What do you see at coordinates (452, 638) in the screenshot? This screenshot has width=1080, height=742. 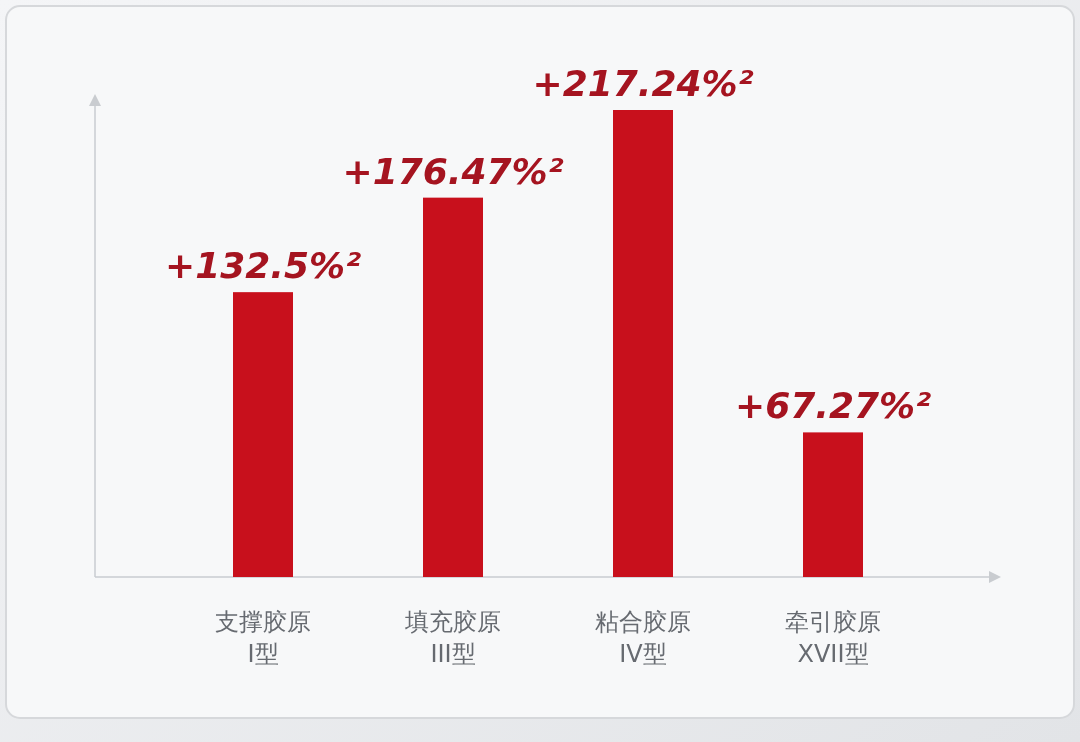 I see `x-tick-label: 填充胶原 III型` at bounding box center [452, 638].